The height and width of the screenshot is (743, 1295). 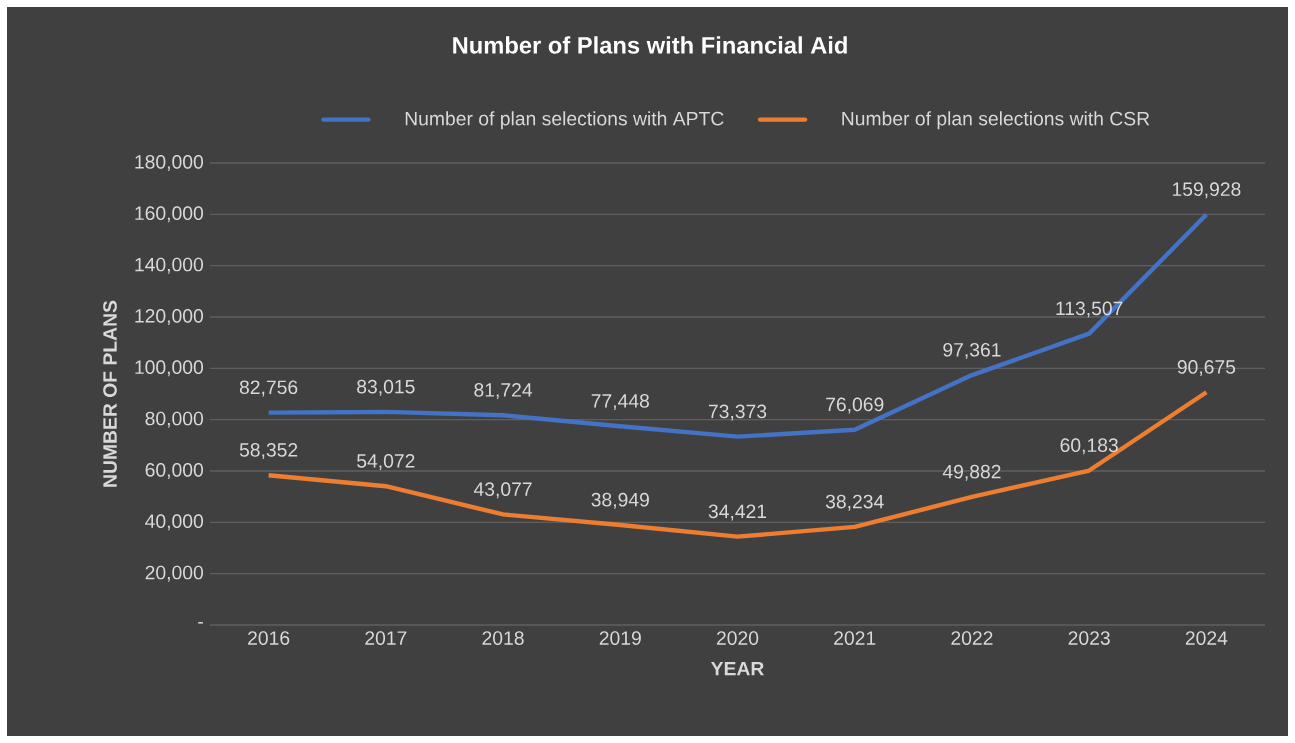 What do you see at coordinates (855, 405) in the screenshot?
I see `data-label: 76,069` at bounding box center [855, 405].